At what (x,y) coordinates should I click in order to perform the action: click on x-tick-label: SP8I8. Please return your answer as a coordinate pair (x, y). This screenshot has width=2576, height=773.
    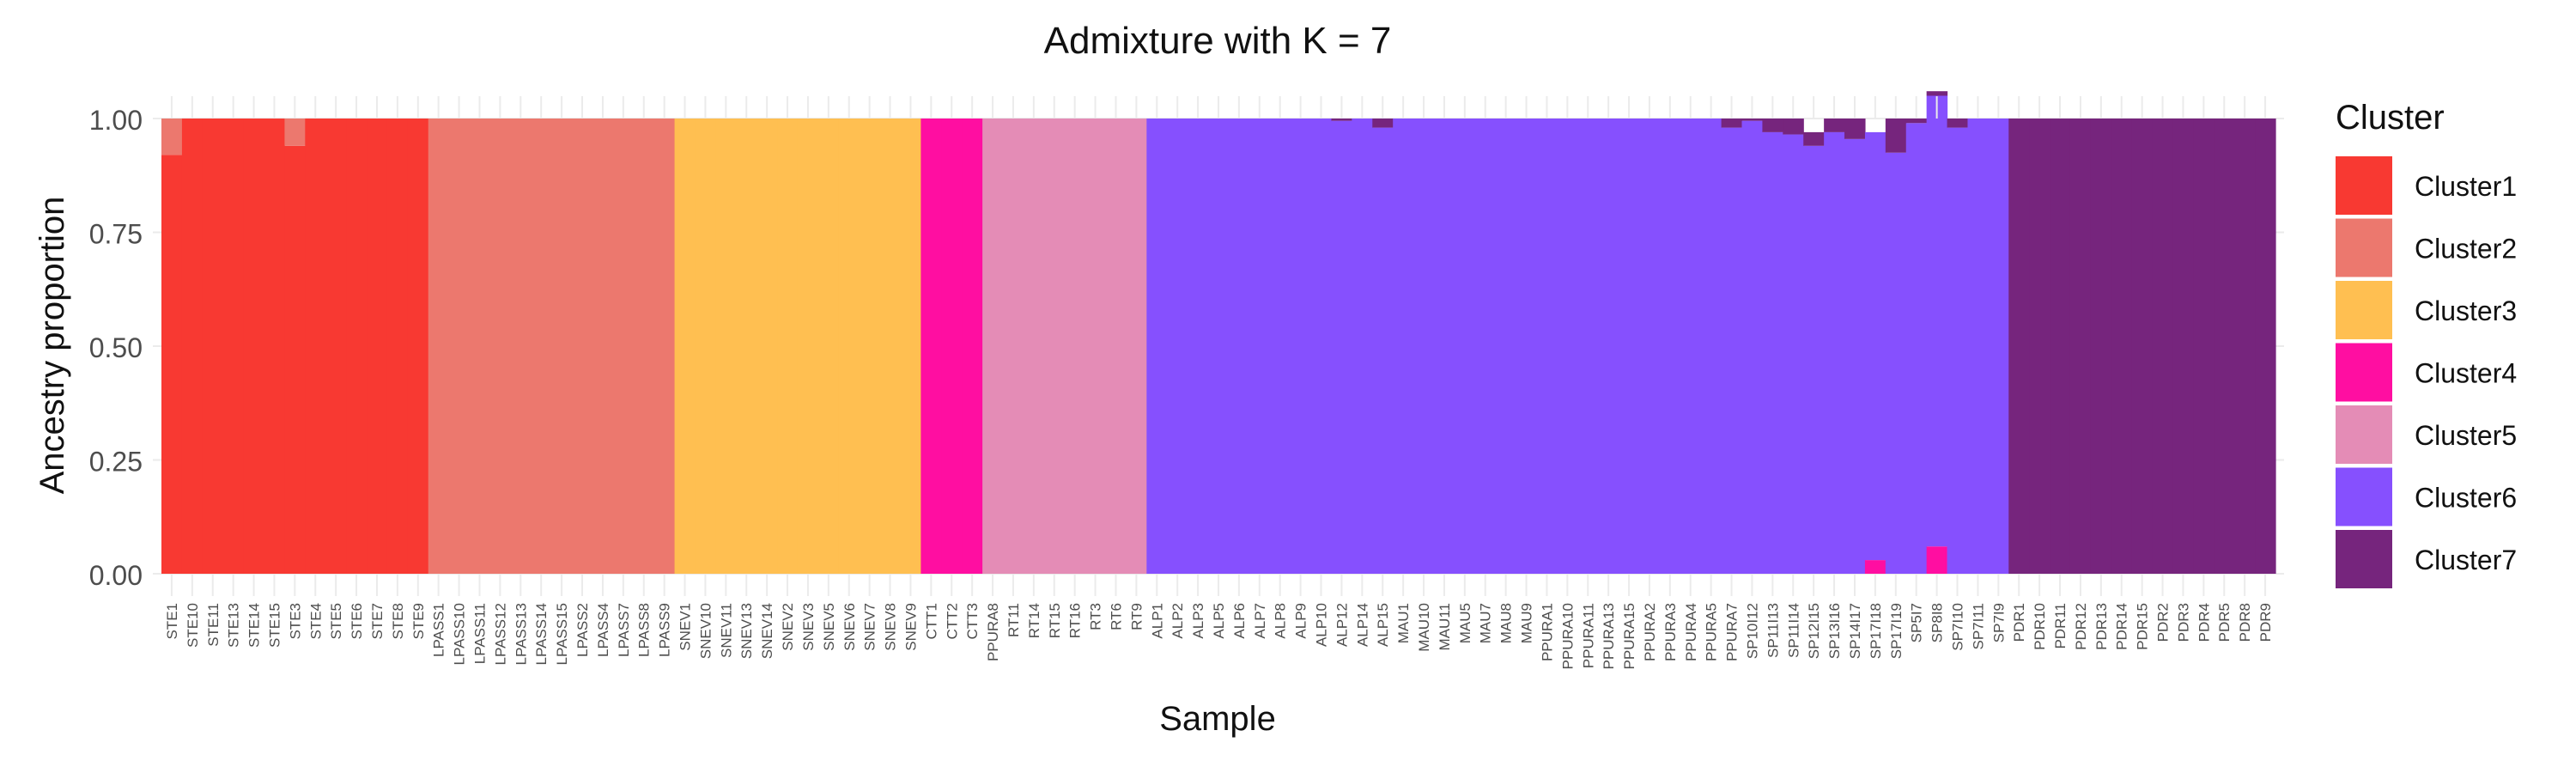
    Looking at the image, I should click on (1938, 622).